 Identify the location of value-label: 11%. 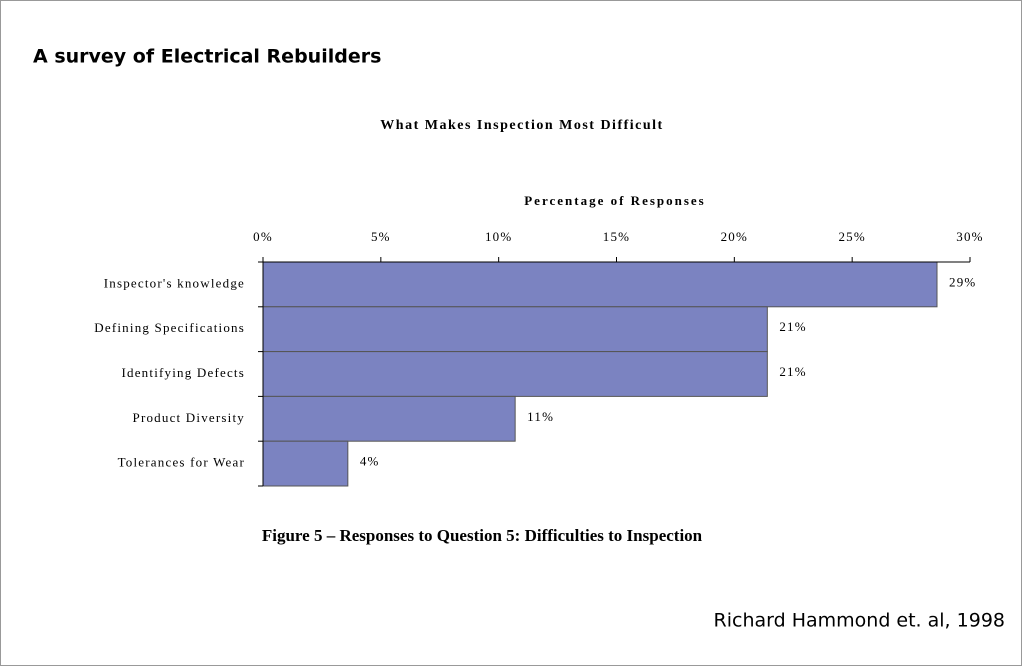
(540, 416).